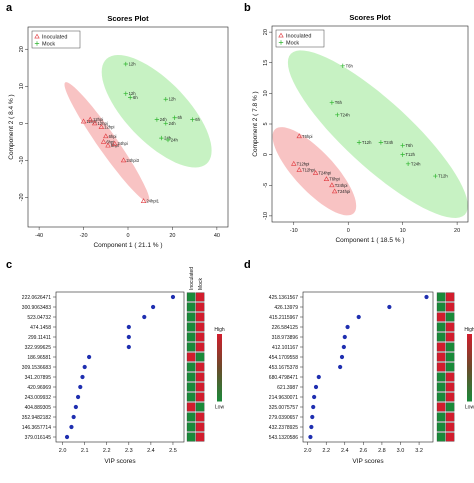  What do you see at coordinates (283, 358) in the screenshot?
I see `feature-label: 454.1709558` at bounding box center [283, 358].